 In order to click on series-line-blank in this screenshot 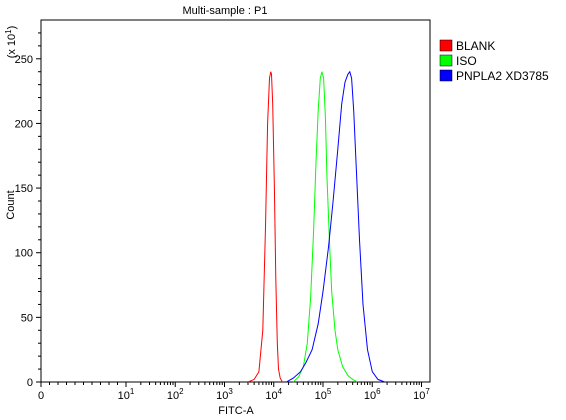, I will do `click(265, 227)`.